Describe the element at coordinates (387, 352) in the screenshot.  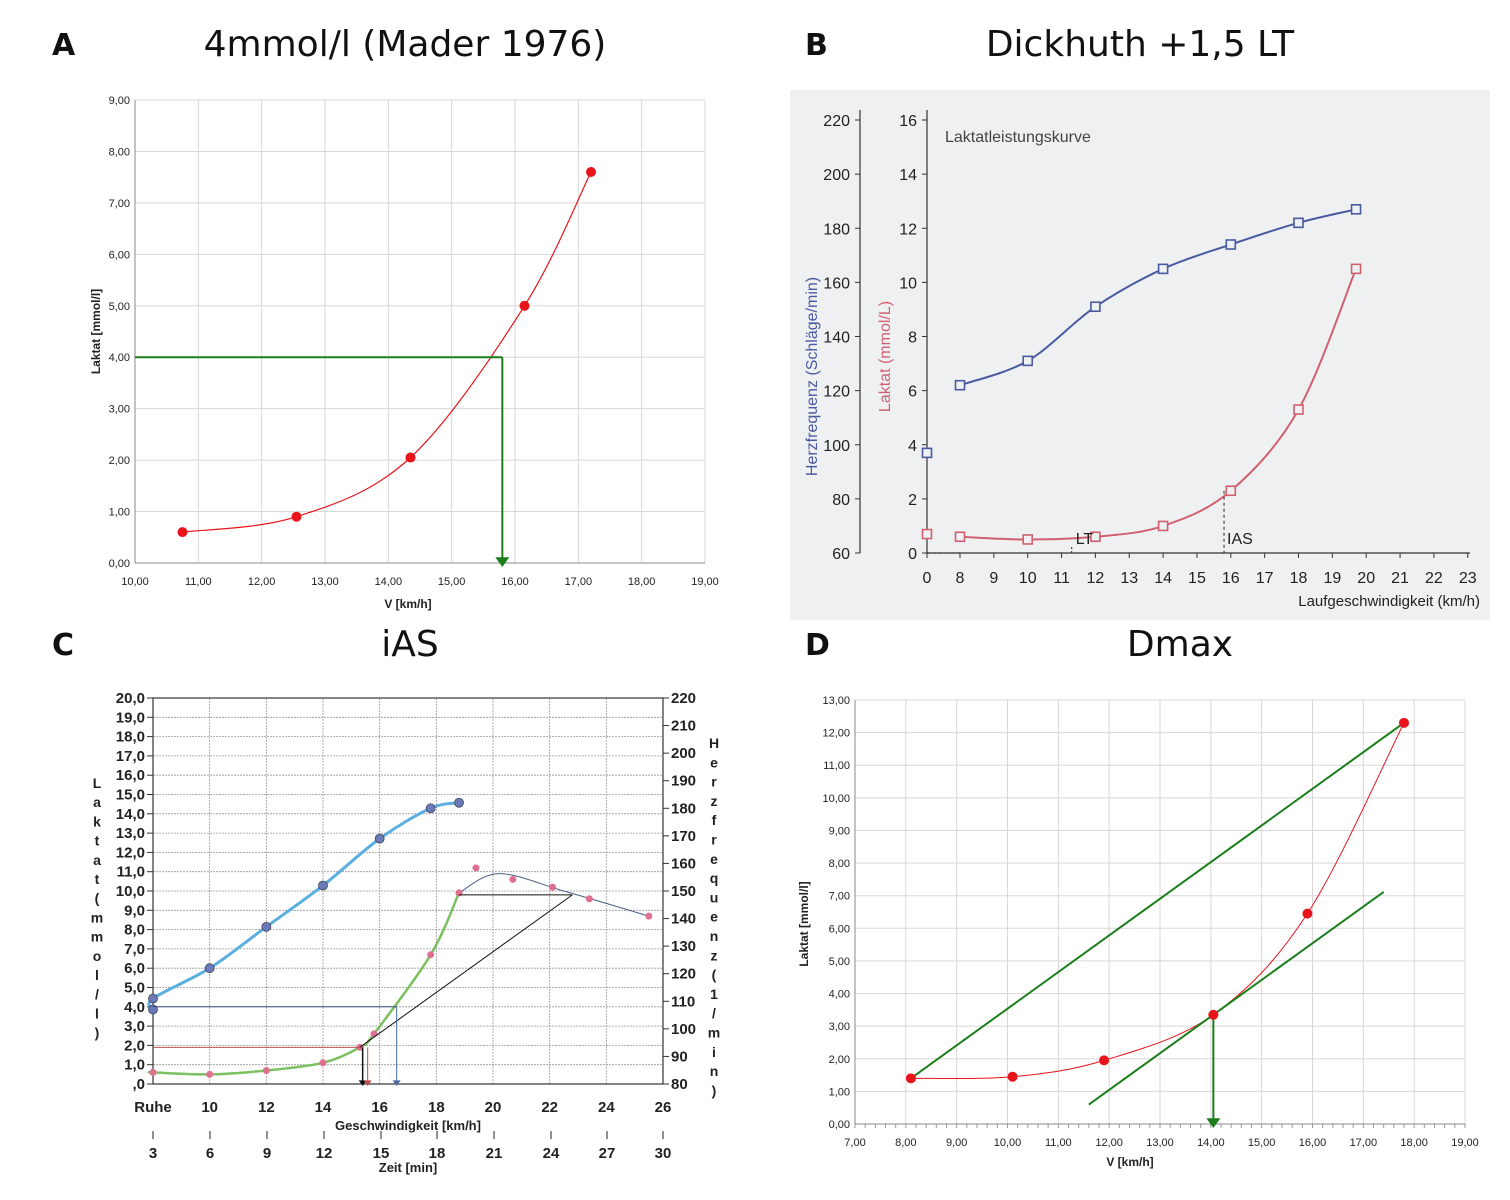
I see `lactate-curve` at that location.